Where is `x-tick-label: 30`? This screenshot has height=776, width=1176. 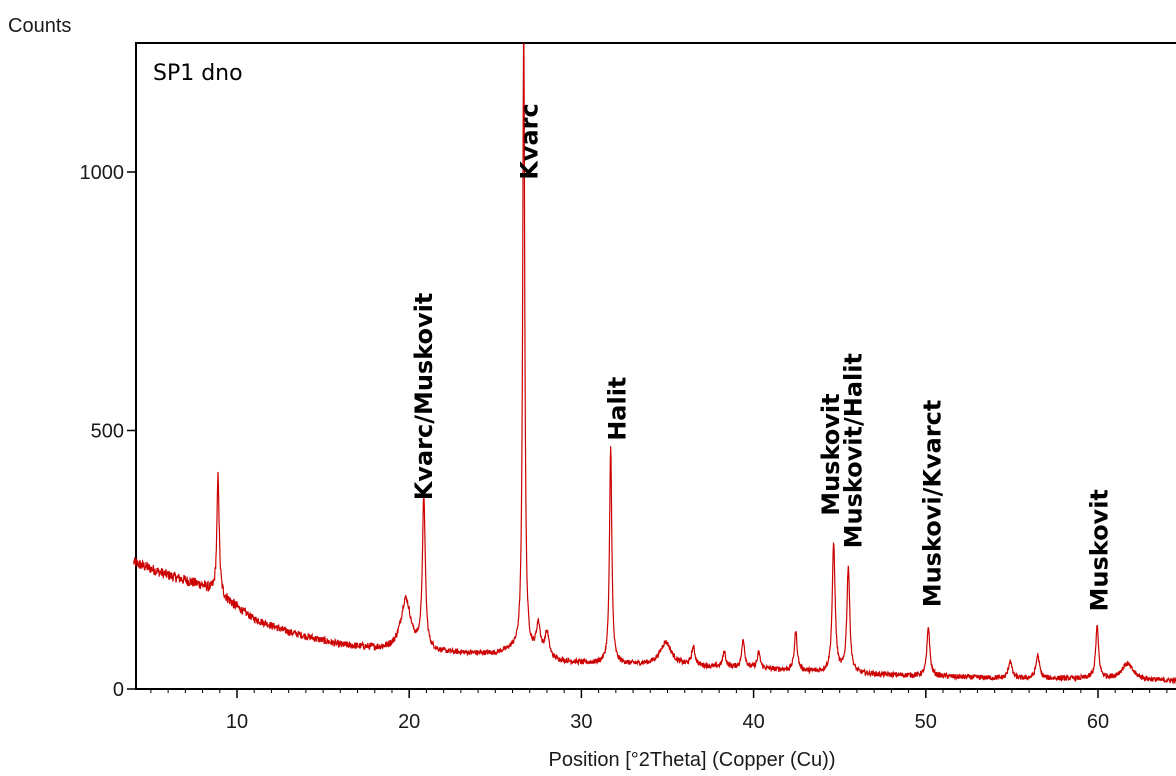 x-tick-label: 30 is located at coordinates (581, 722).